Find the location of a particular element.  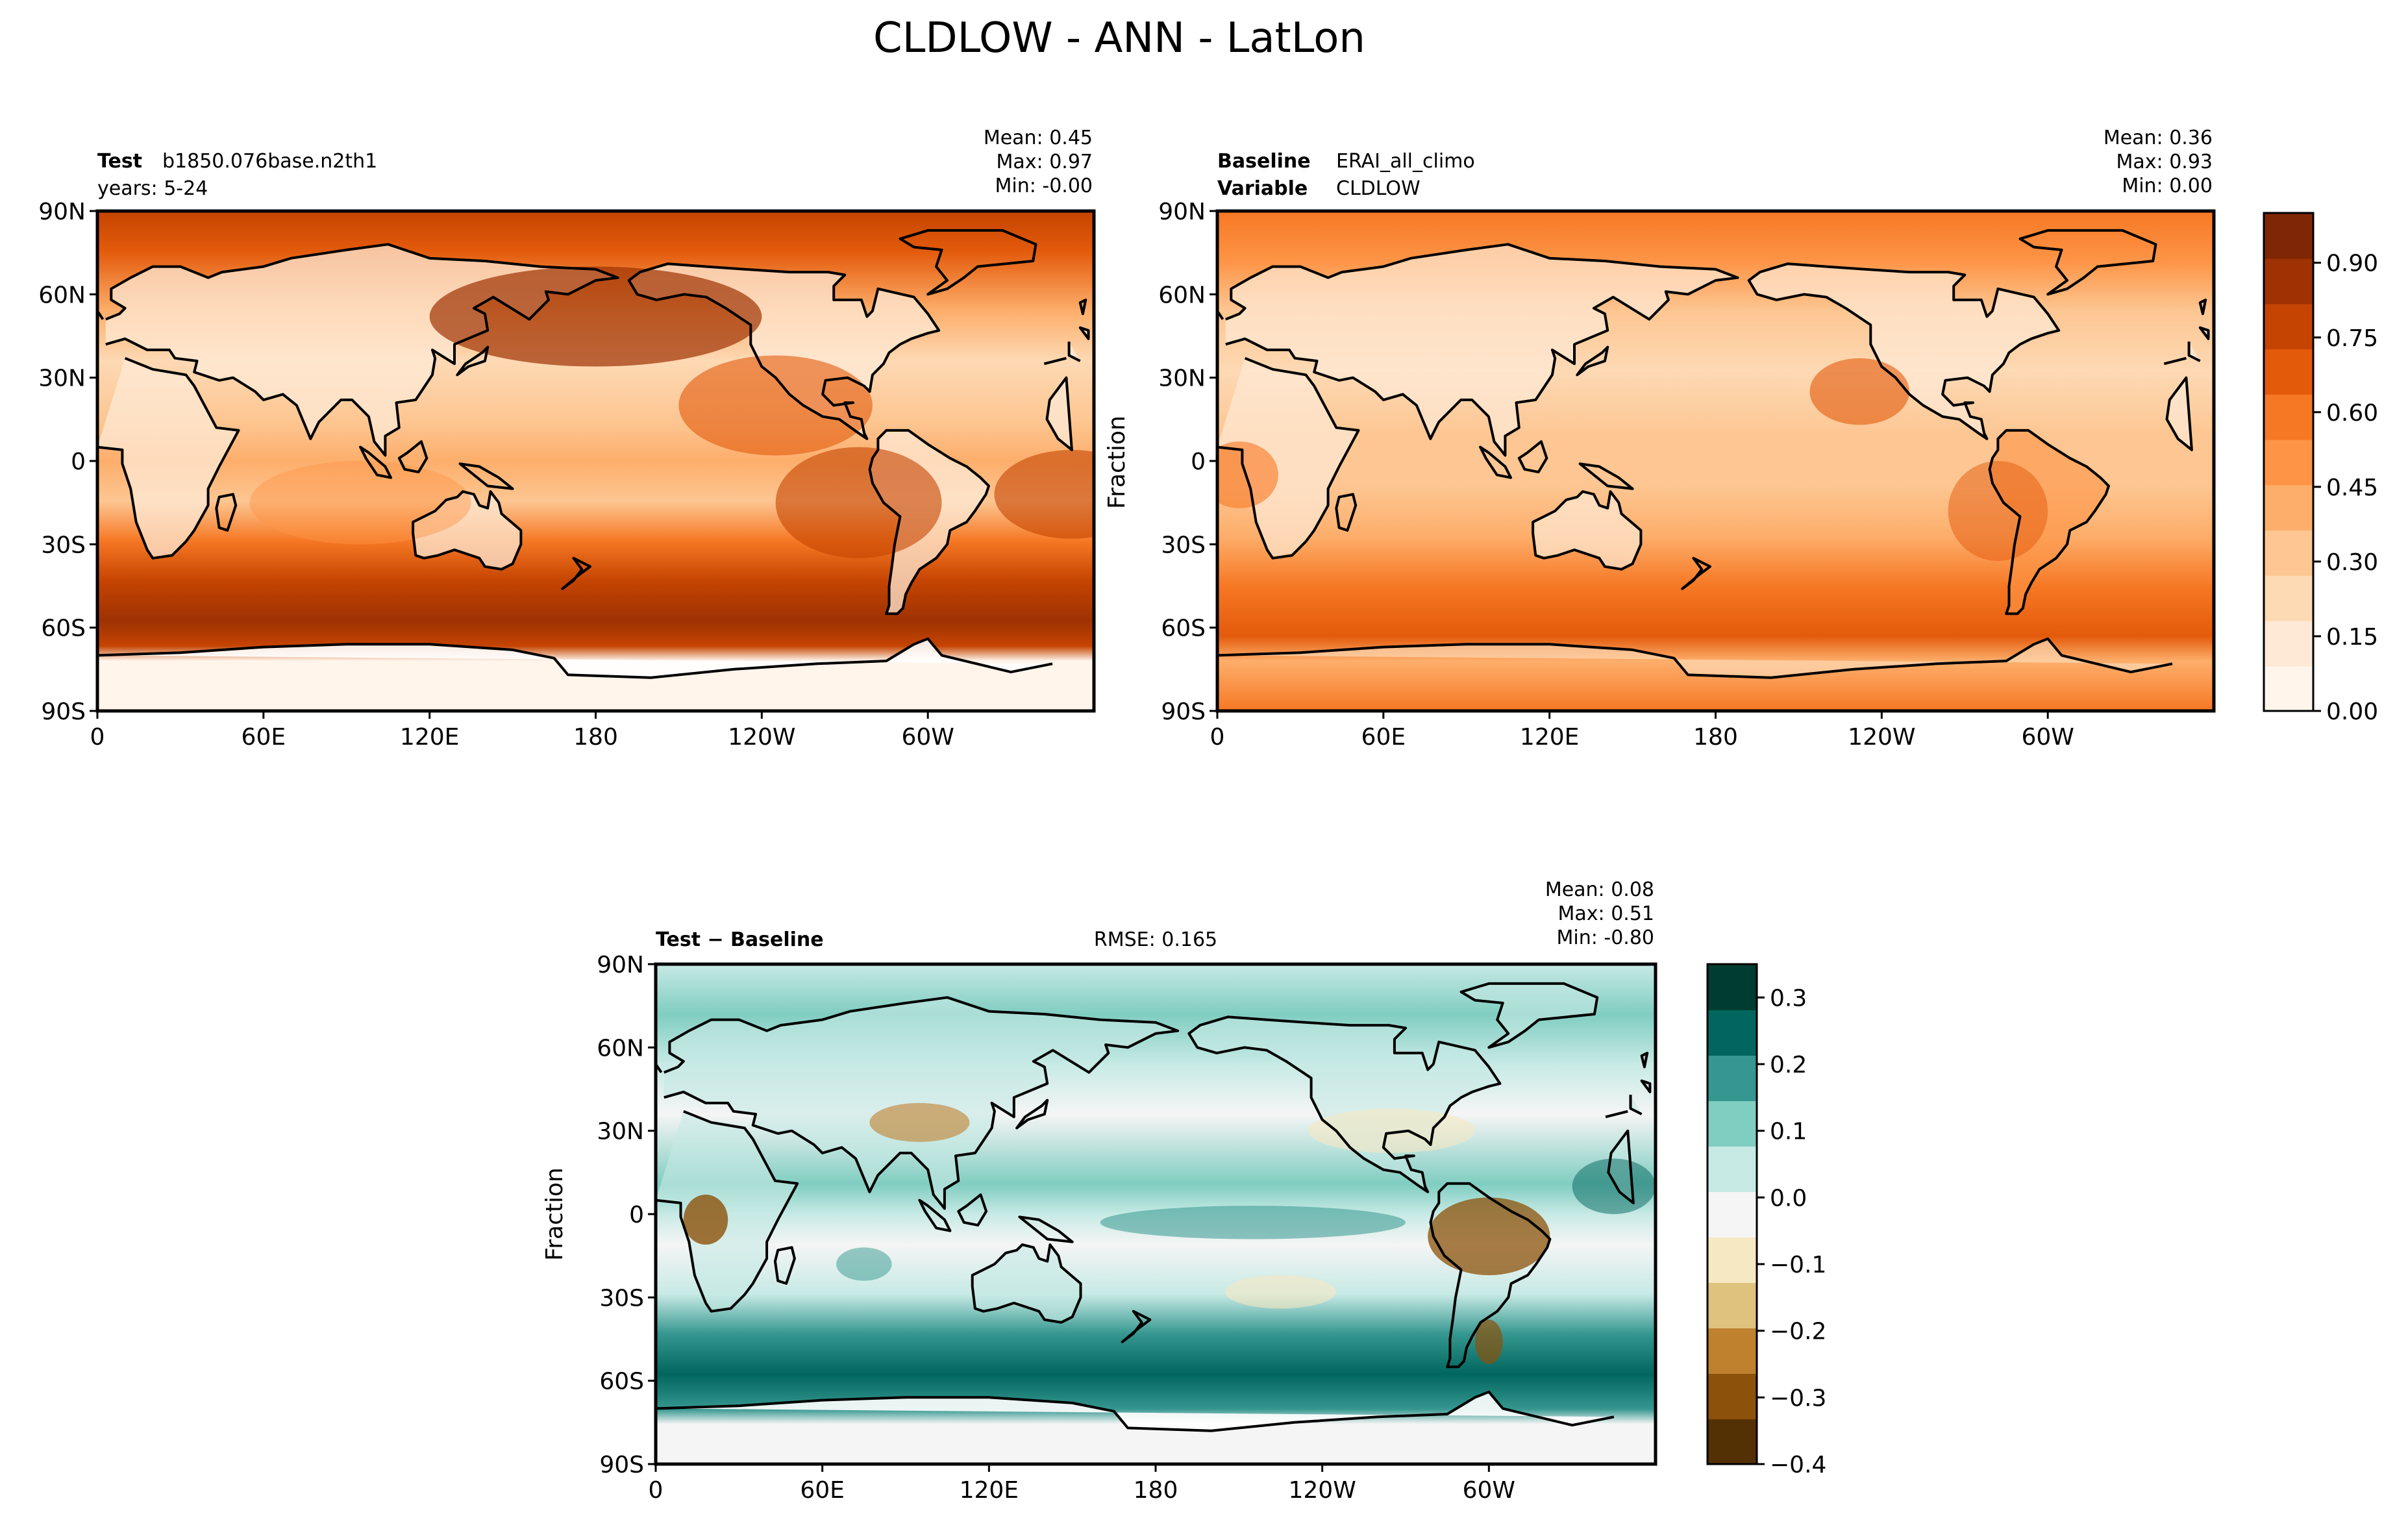

colorbar-oranges-bands is located at coordinates (2288, 462).